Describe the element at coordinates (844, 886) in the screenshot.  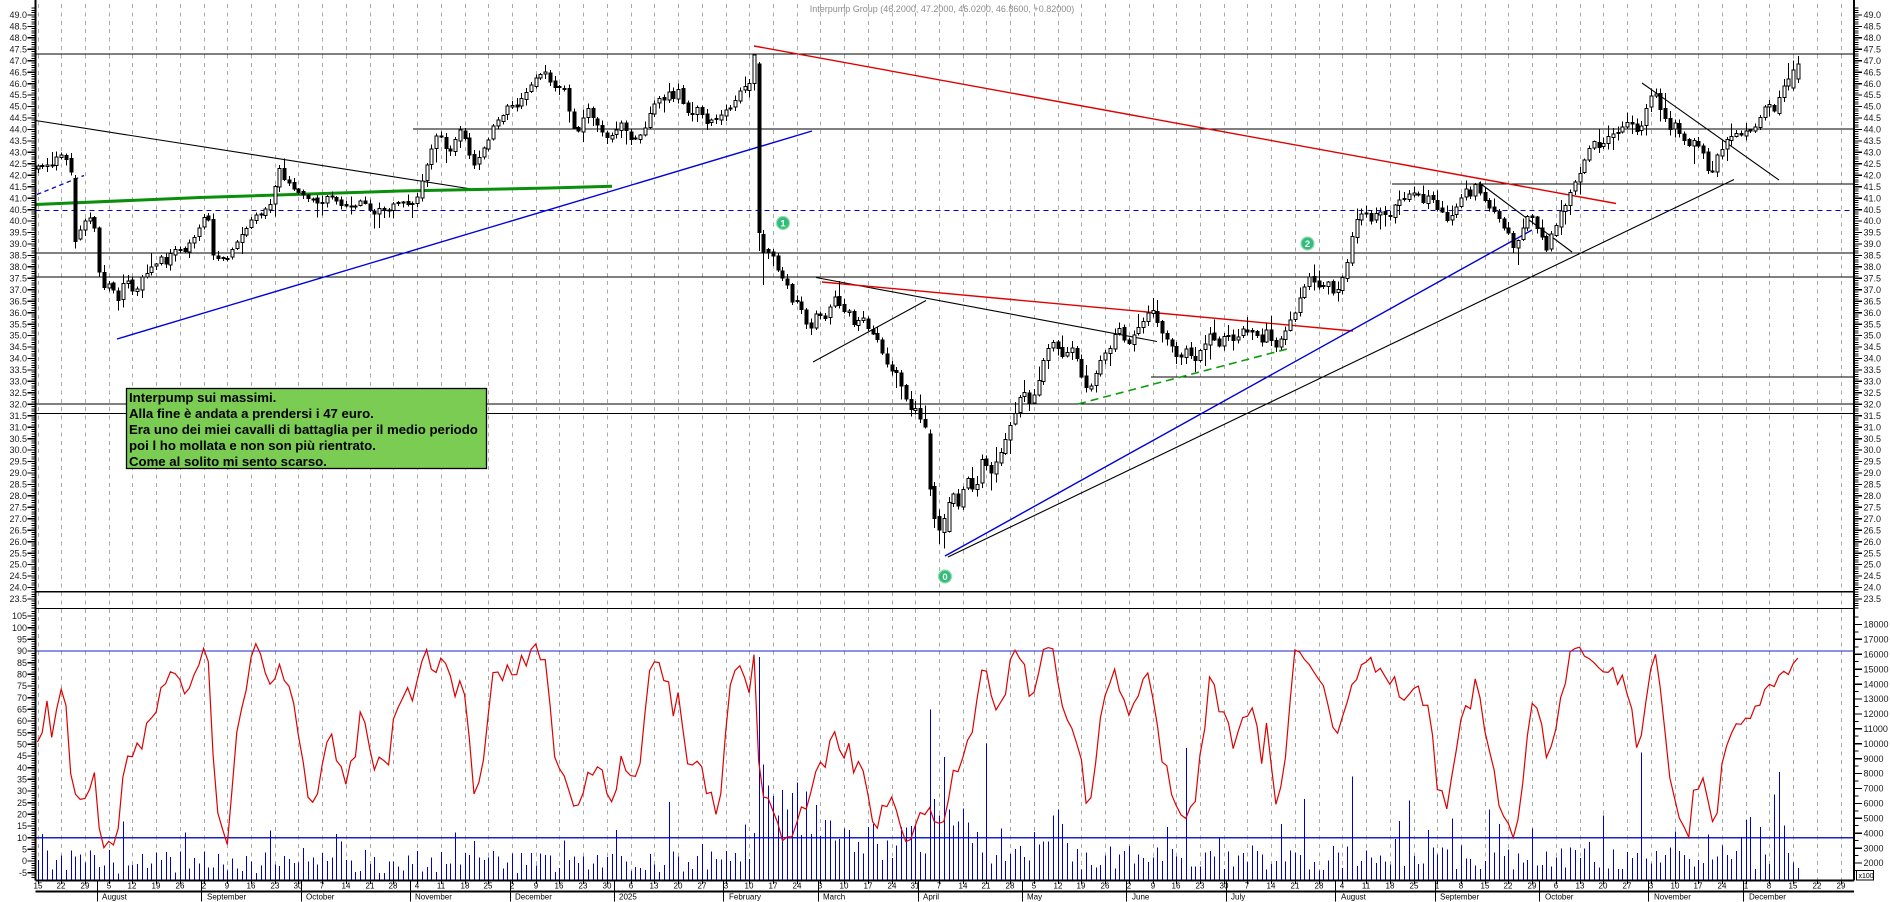
I see `svg-text: 10` at that location.